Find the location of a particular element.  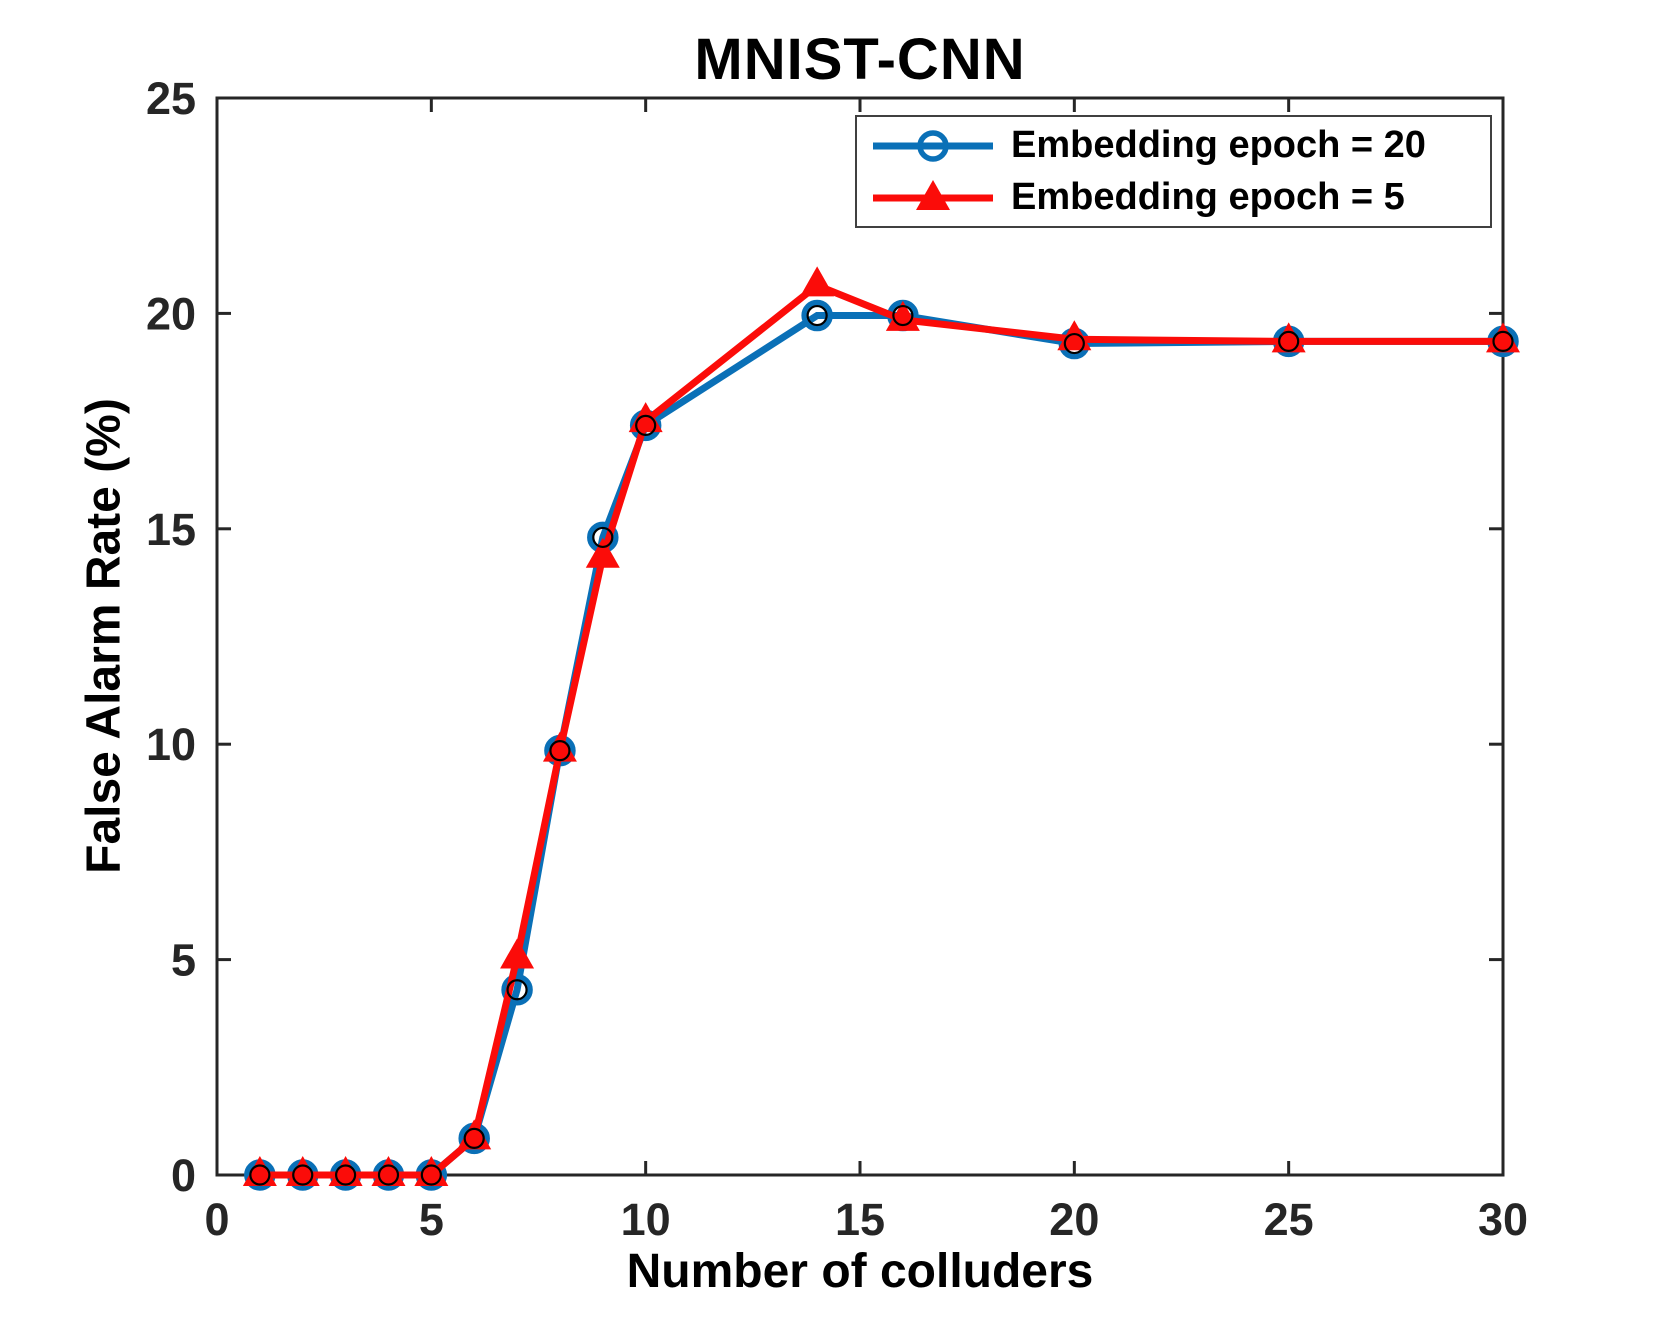

legend-label-epoch-20: Embedding epoch = 20 is located at coordinates (1218, 145).